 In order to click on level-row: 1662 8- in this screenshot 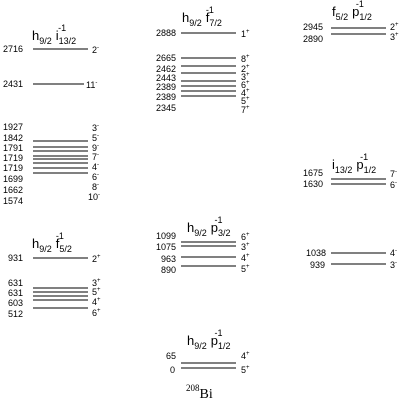, I will do `click(51, 181)`.